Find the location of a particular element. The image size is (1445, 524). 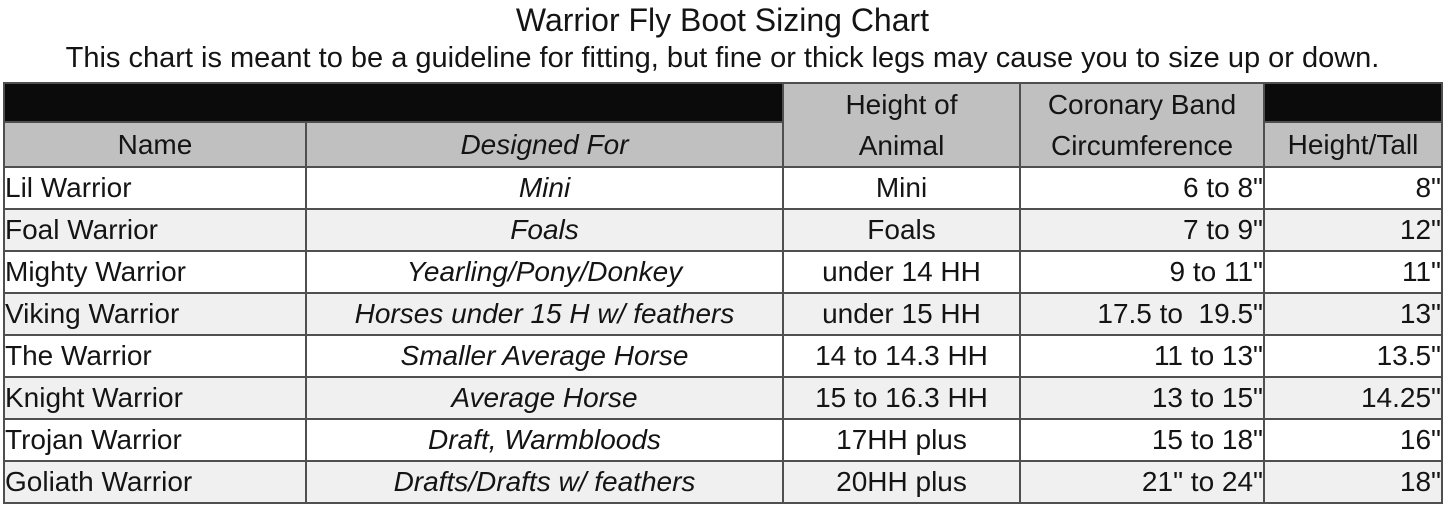

cell-name: Mighty Warrior is located at coordinates (155, 272).